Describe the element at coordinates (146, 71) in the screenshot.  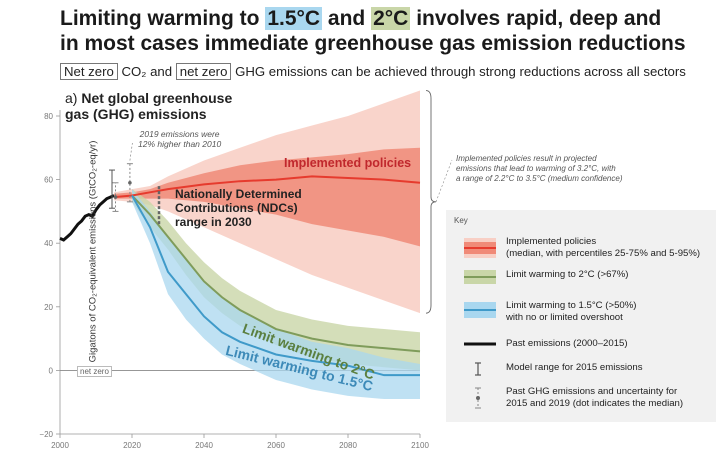
I see `subtitle-mid1: CO₂ and` at that location.